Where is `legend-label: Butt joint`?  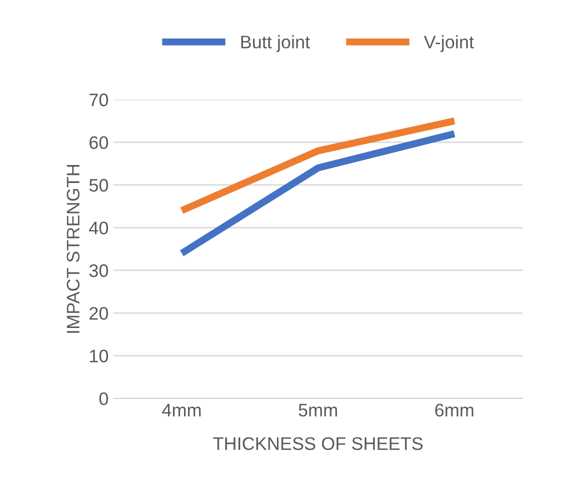
legend-label: Butt joint is located at coordinates (275, 43).